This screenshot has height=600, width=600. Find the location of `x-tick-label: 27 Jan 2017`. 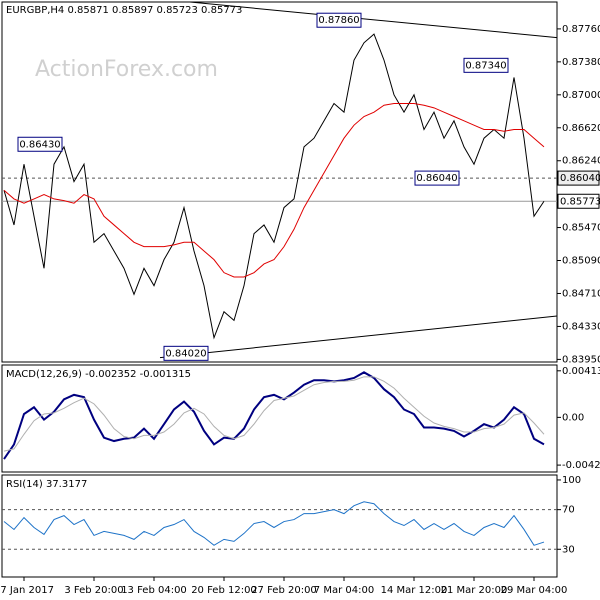

x-tick-label: 27 Jan 2017 is located at coordinates (27, 590).